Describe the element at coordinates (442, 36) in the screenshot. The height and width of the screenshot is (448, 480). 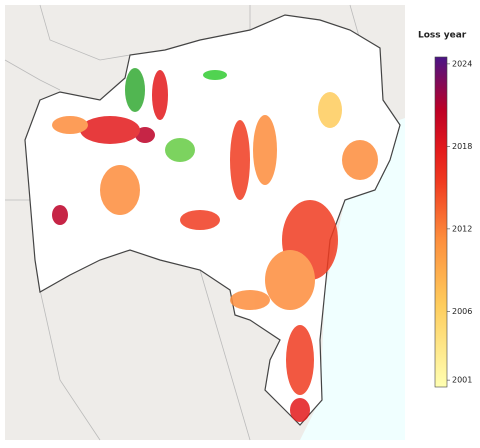
I see `legend-title: Loss year` at that location.